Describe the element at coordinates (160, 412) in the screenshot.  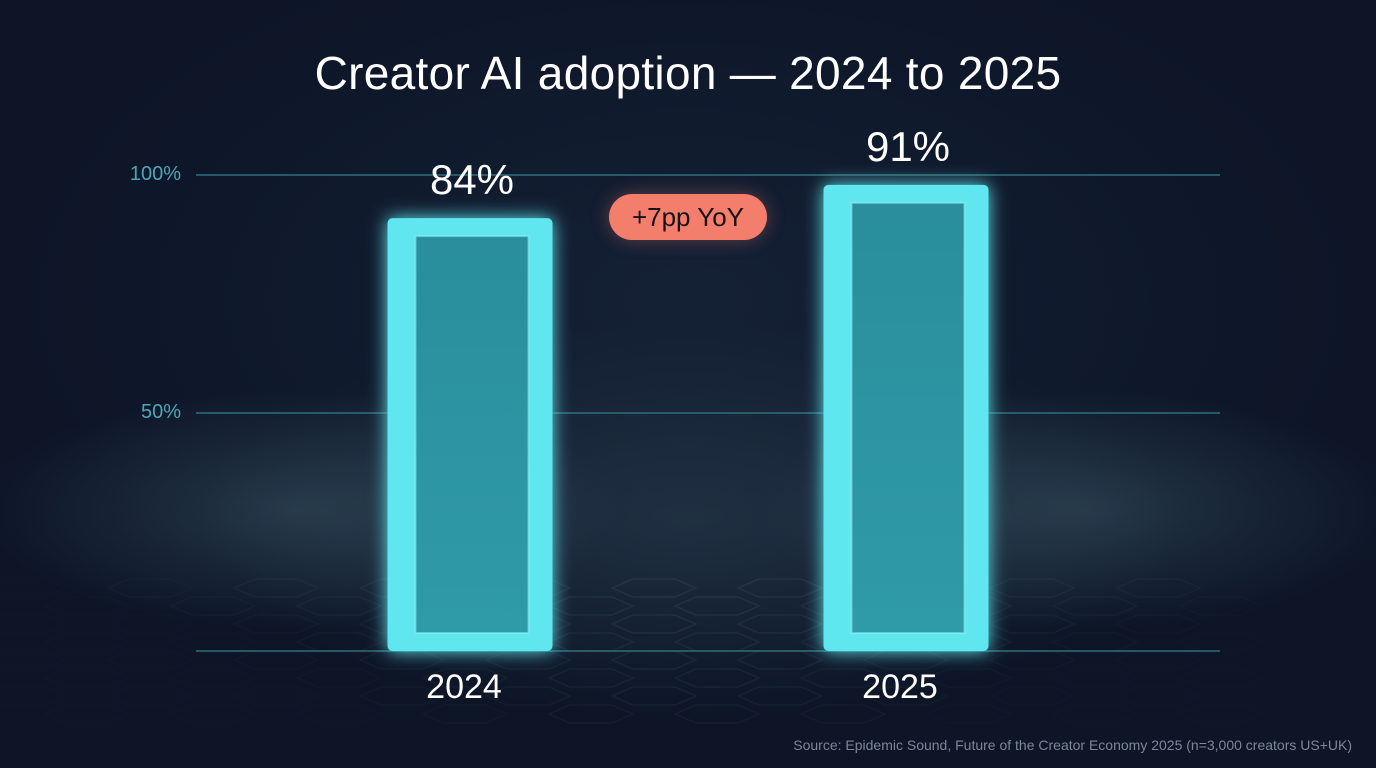
I see `y-tick-label-50: 50%` at that location.